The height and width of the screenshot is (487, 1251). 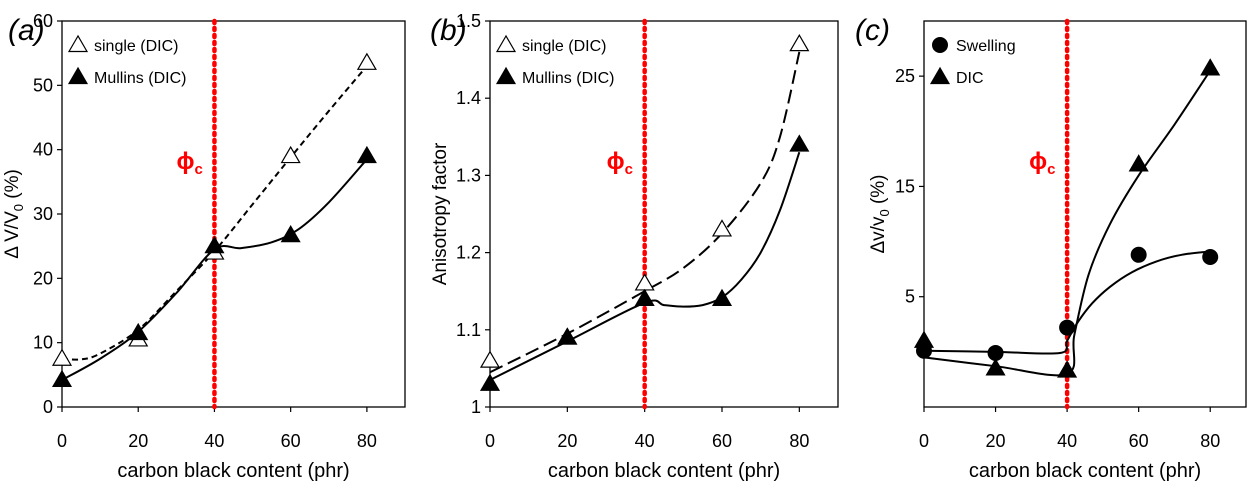 I want to click on y-axis-label-main: Δ V/V, so click(x=12, y=235).